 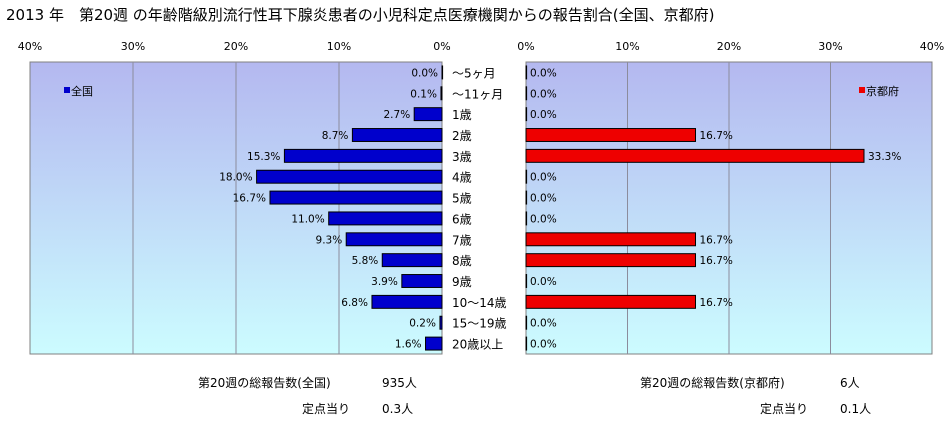 What do you see at coordinates (423, 94) in the screenshot?
I see `data-label: 0.1%` at bounding box center [423, 94].